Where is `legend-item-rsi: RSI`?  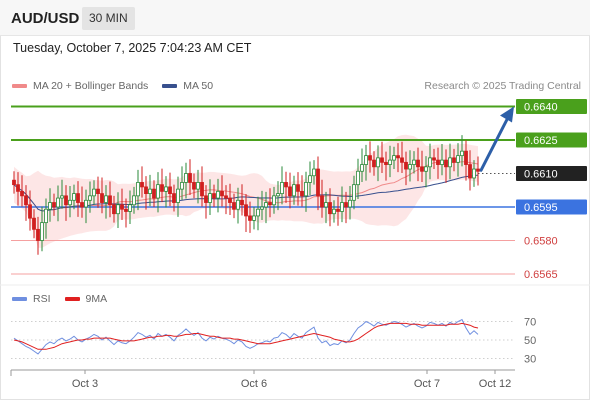
legend-item-rsi: RSI is located at coordinates (31, 299).